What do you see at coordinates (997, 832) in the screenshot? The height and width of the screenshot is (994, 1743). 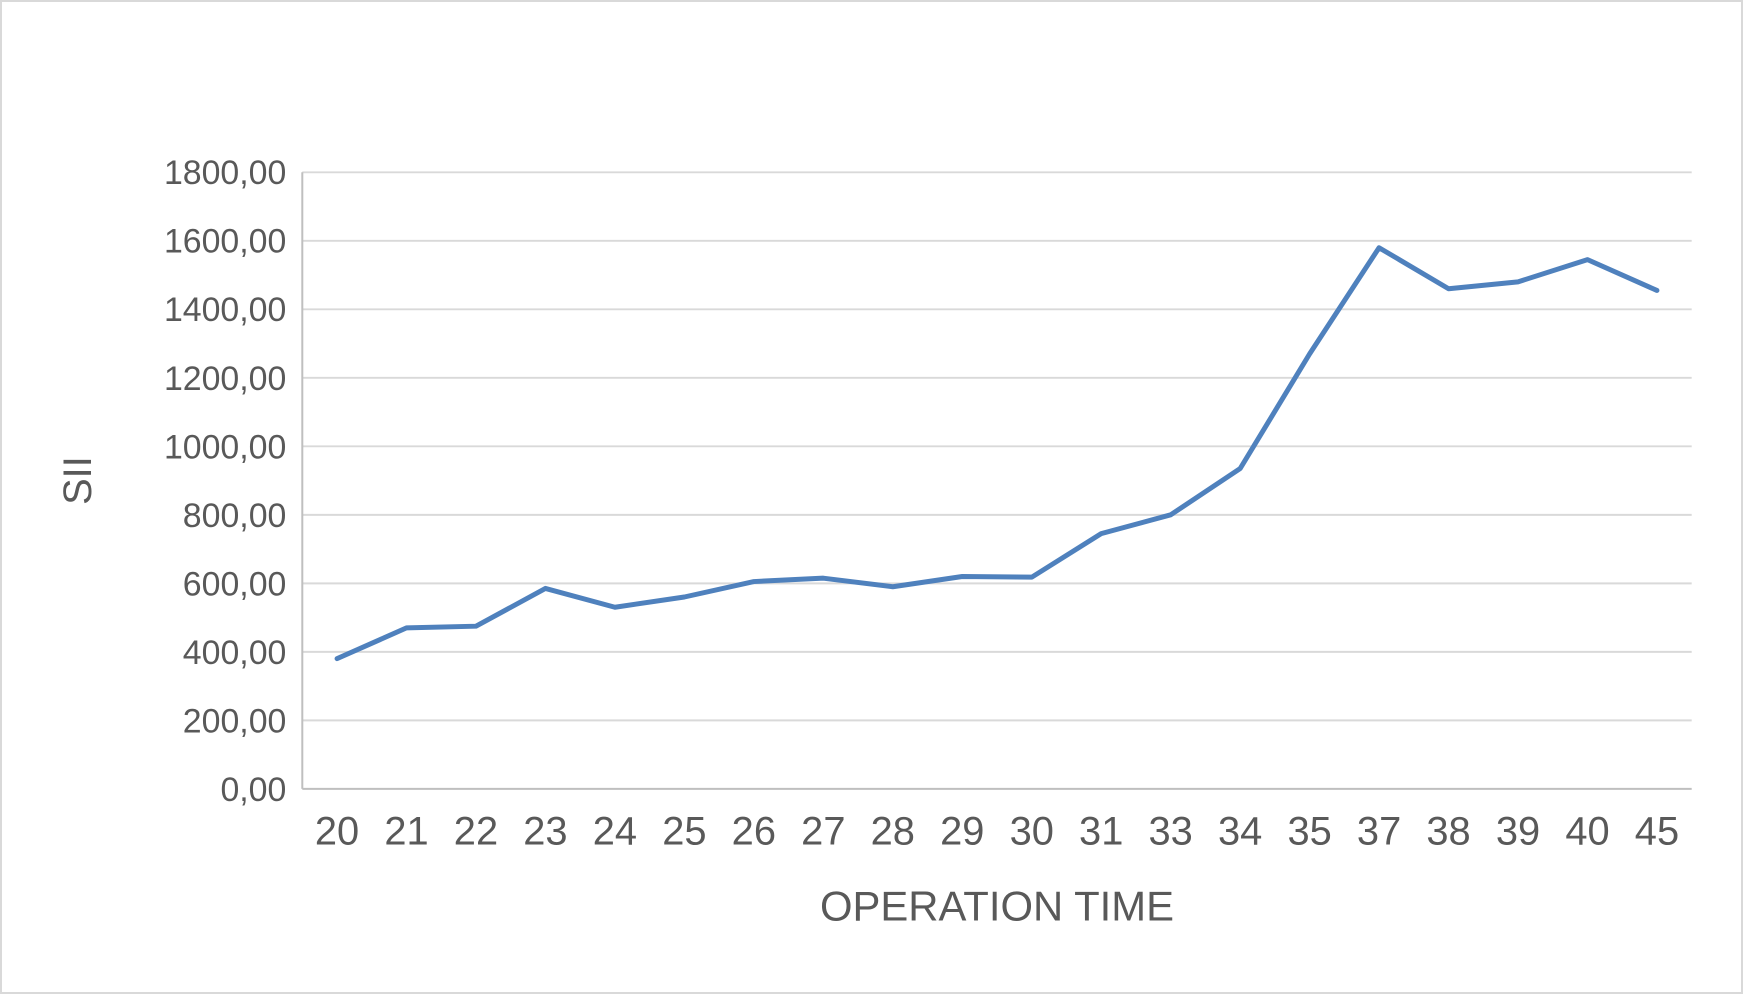 I see `x-axis-tick-labels: 20 21 22 23 24 25 26 27 28 29 30 31 33 34 35 37 38 39 40 45` at bounding box center [997, 832].